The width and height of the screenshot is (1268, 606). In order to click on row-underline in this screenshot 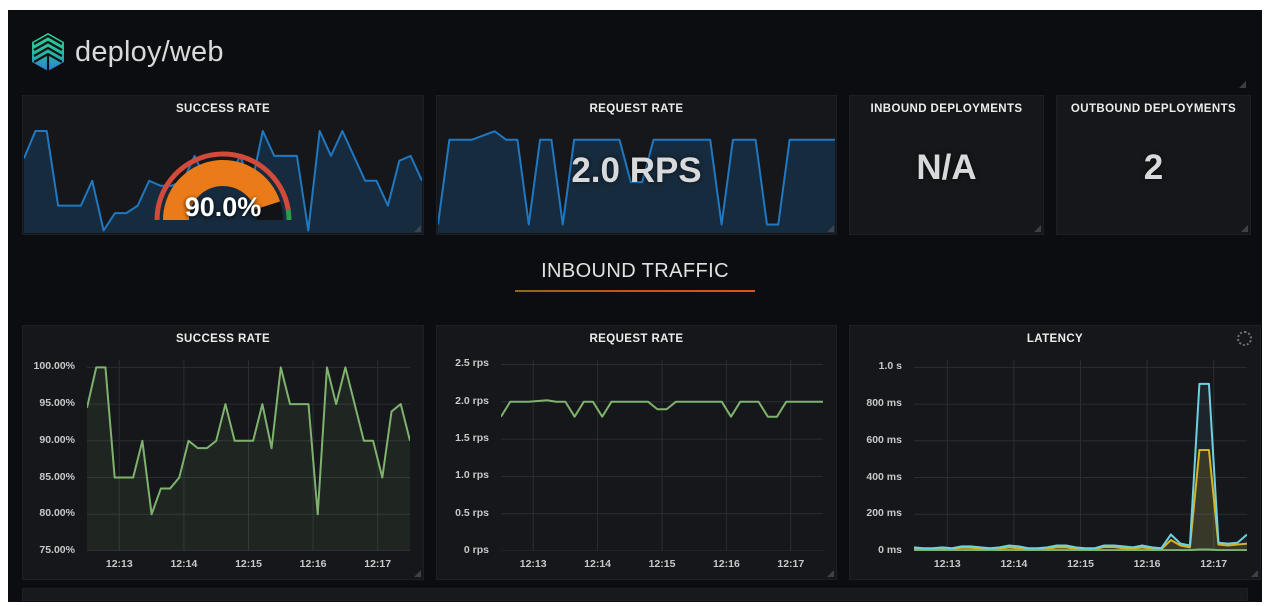, I will do `click(635, 291)`.